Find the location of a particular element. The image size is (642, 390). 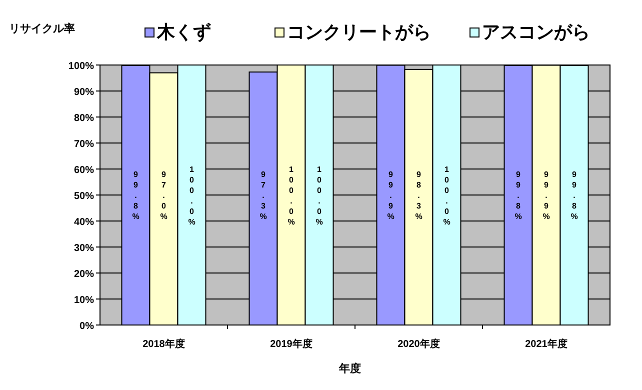

y-tick-label: 10% is located at coordinates (84, 300).